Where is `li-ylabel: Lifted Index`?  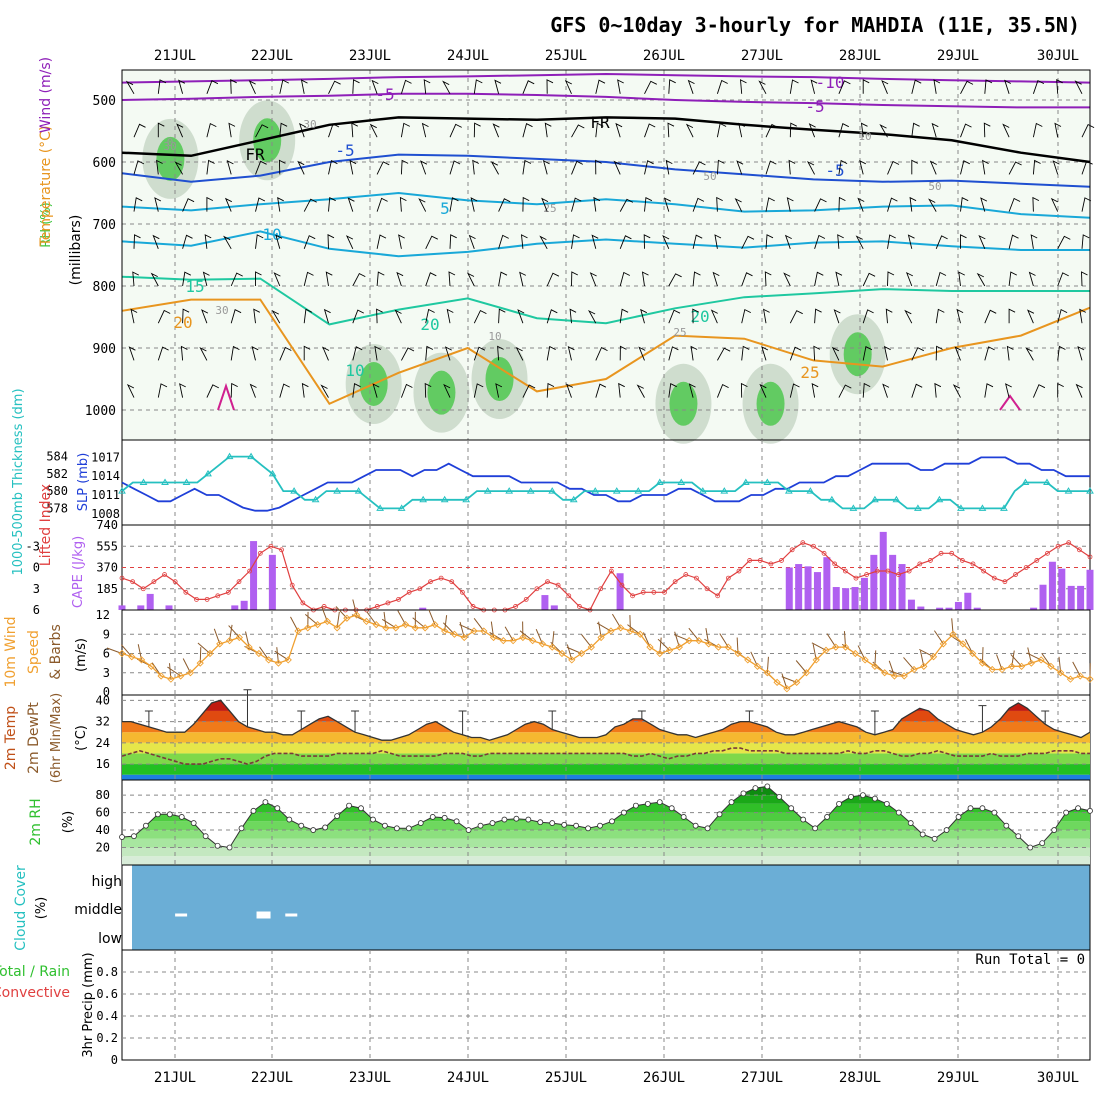 li-ylabel: Lifted Index is located at coordinates (46, 525).